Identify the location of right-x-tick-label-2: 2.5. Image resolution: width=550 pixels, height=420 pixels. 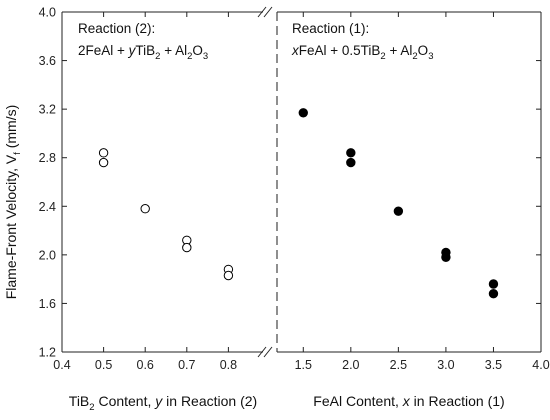
(398, 365).